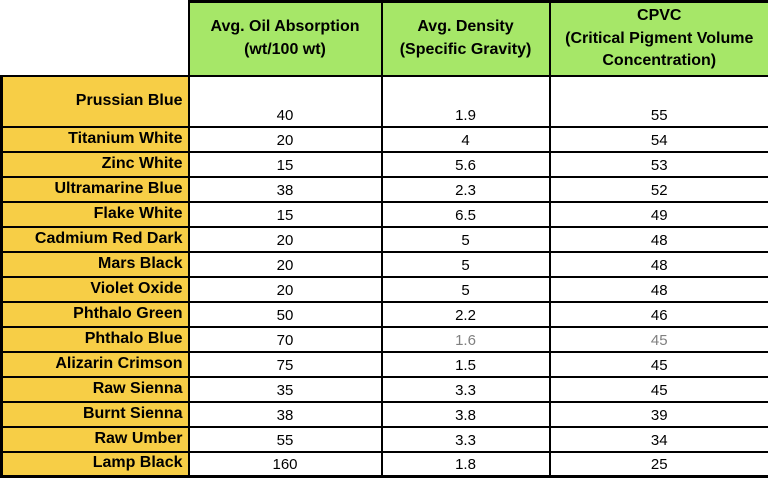  Describe the element at coordinates (95, 214) in the screenshot. I see `pigment-name-cell: Flake White` at that location.